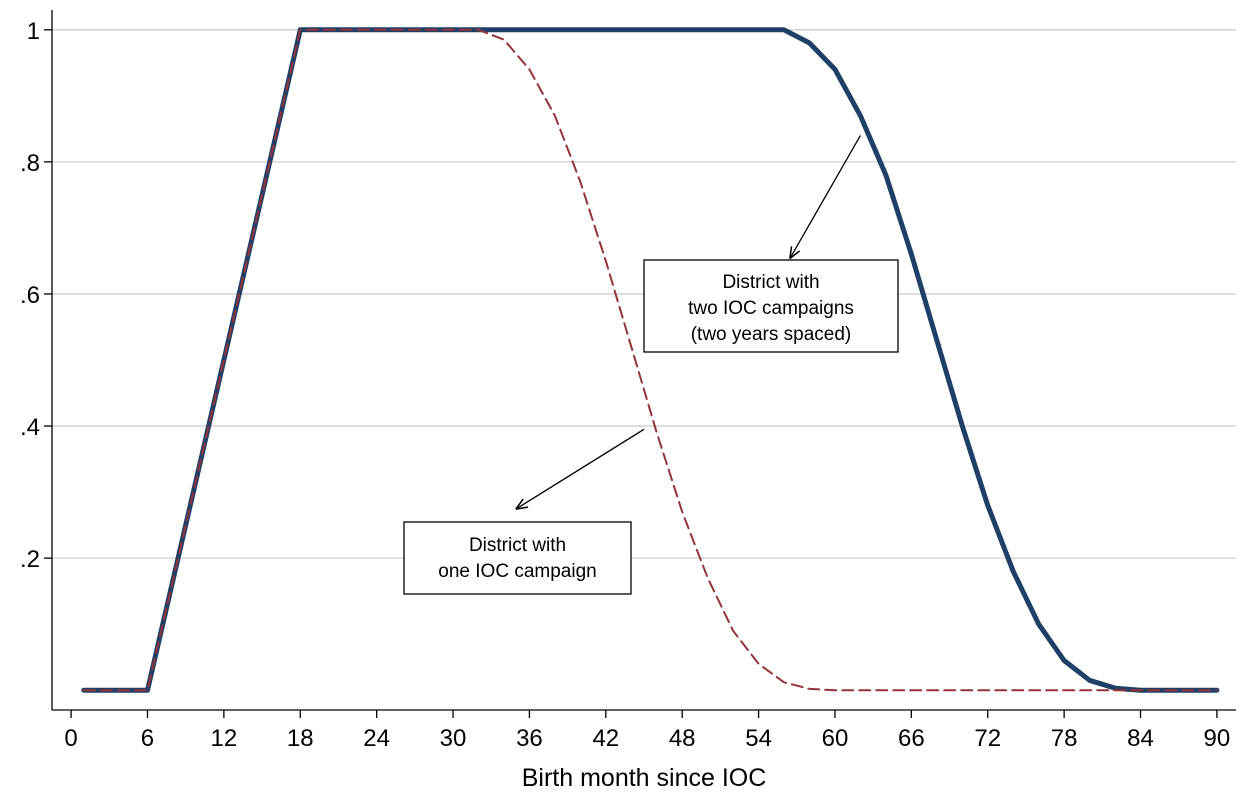 The width and height of the screenshot is (1244, 796). I want to click on annotation-text: (two years spaced), so click(771, 334).